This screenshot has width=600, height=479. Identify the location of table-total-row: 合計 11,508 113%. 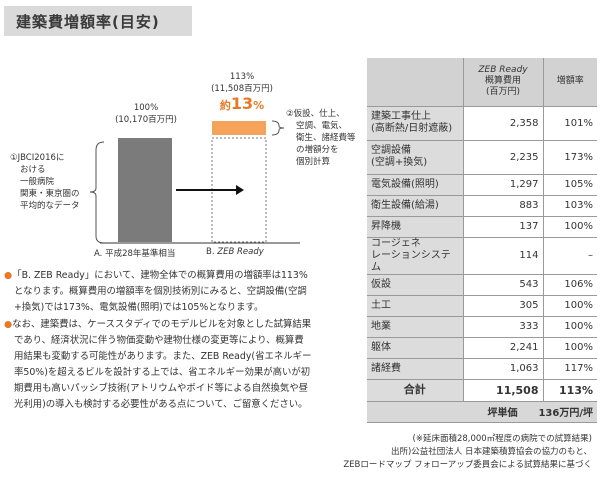
(482, 390).